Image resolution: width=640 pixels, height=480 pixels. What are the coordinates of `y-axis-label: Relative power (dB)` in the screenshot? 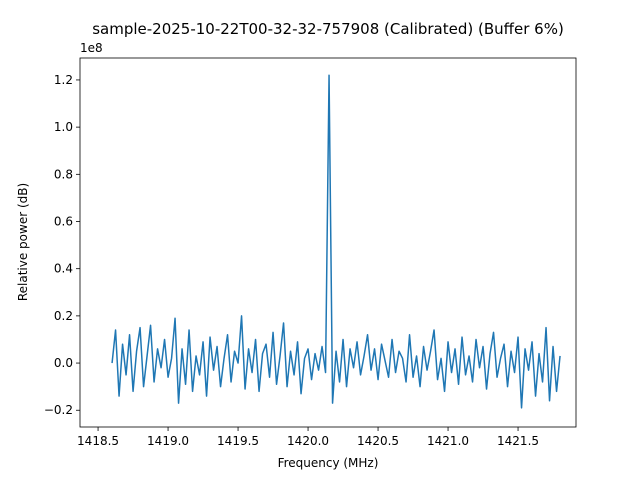 It's located at (23, 242).